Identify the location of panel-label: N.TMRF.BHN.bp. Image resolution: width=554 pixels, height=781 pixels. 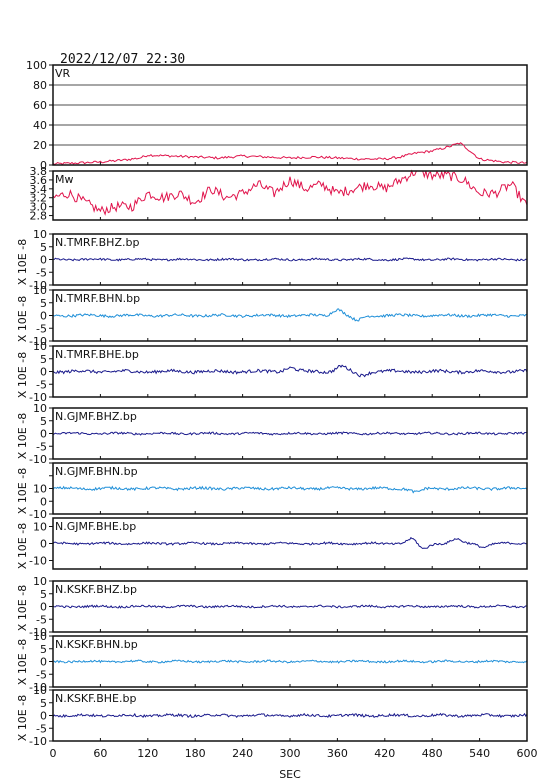
(97, 298).